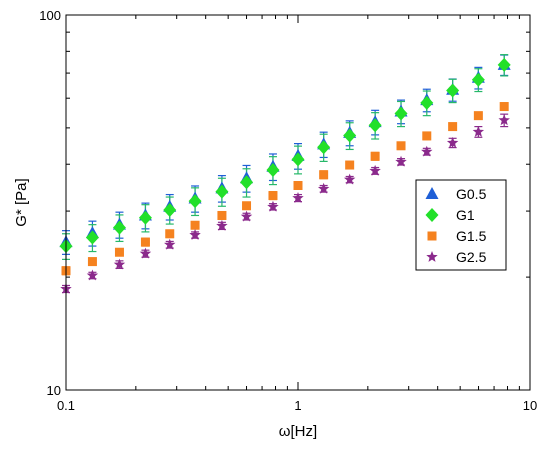 Image resolution: width=550 pixels, height=450 pixels. Describe the element at coordinates (530, 405) in the screenshot. I see `x-tick-label: 10` at that location.